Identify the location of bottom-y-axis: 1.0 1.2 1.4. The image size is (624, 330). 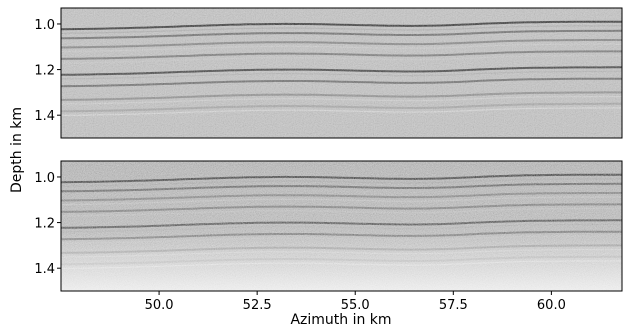
(47, 224).